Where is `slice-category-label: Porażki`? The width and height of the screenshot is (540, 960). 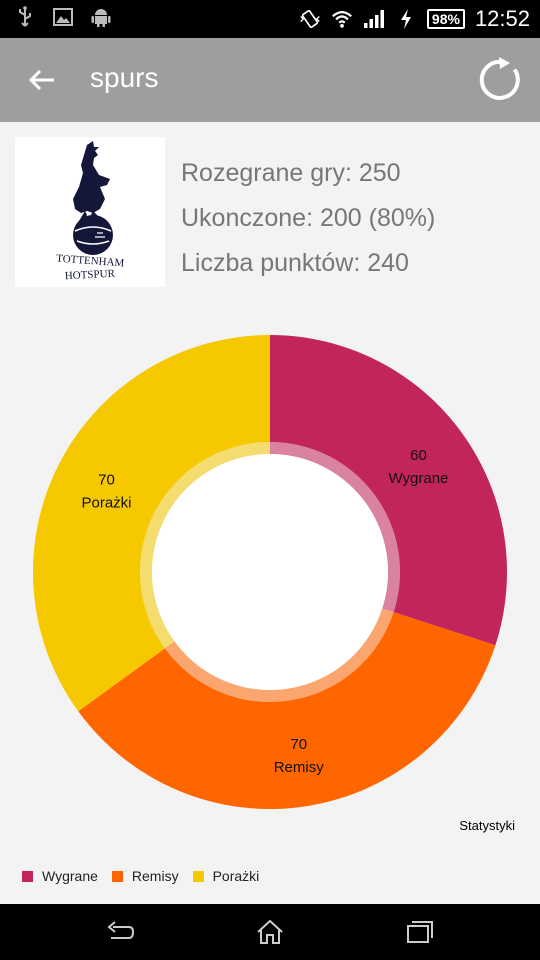
slice-category-label: Porażki is located at coordinates (106, 503).